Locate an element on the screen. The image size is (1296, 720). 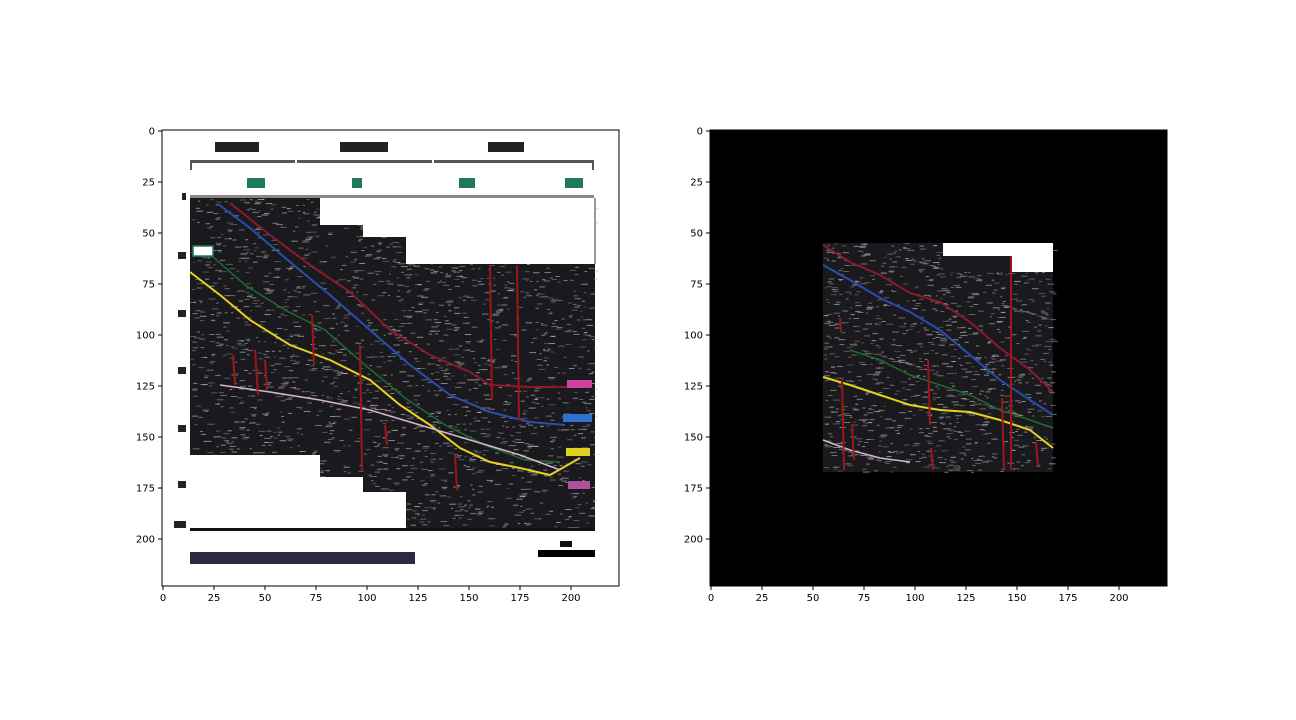
left-y-axis: 0 25 50 75 100 125 150 175 200 is located at coordinates (149, 336).